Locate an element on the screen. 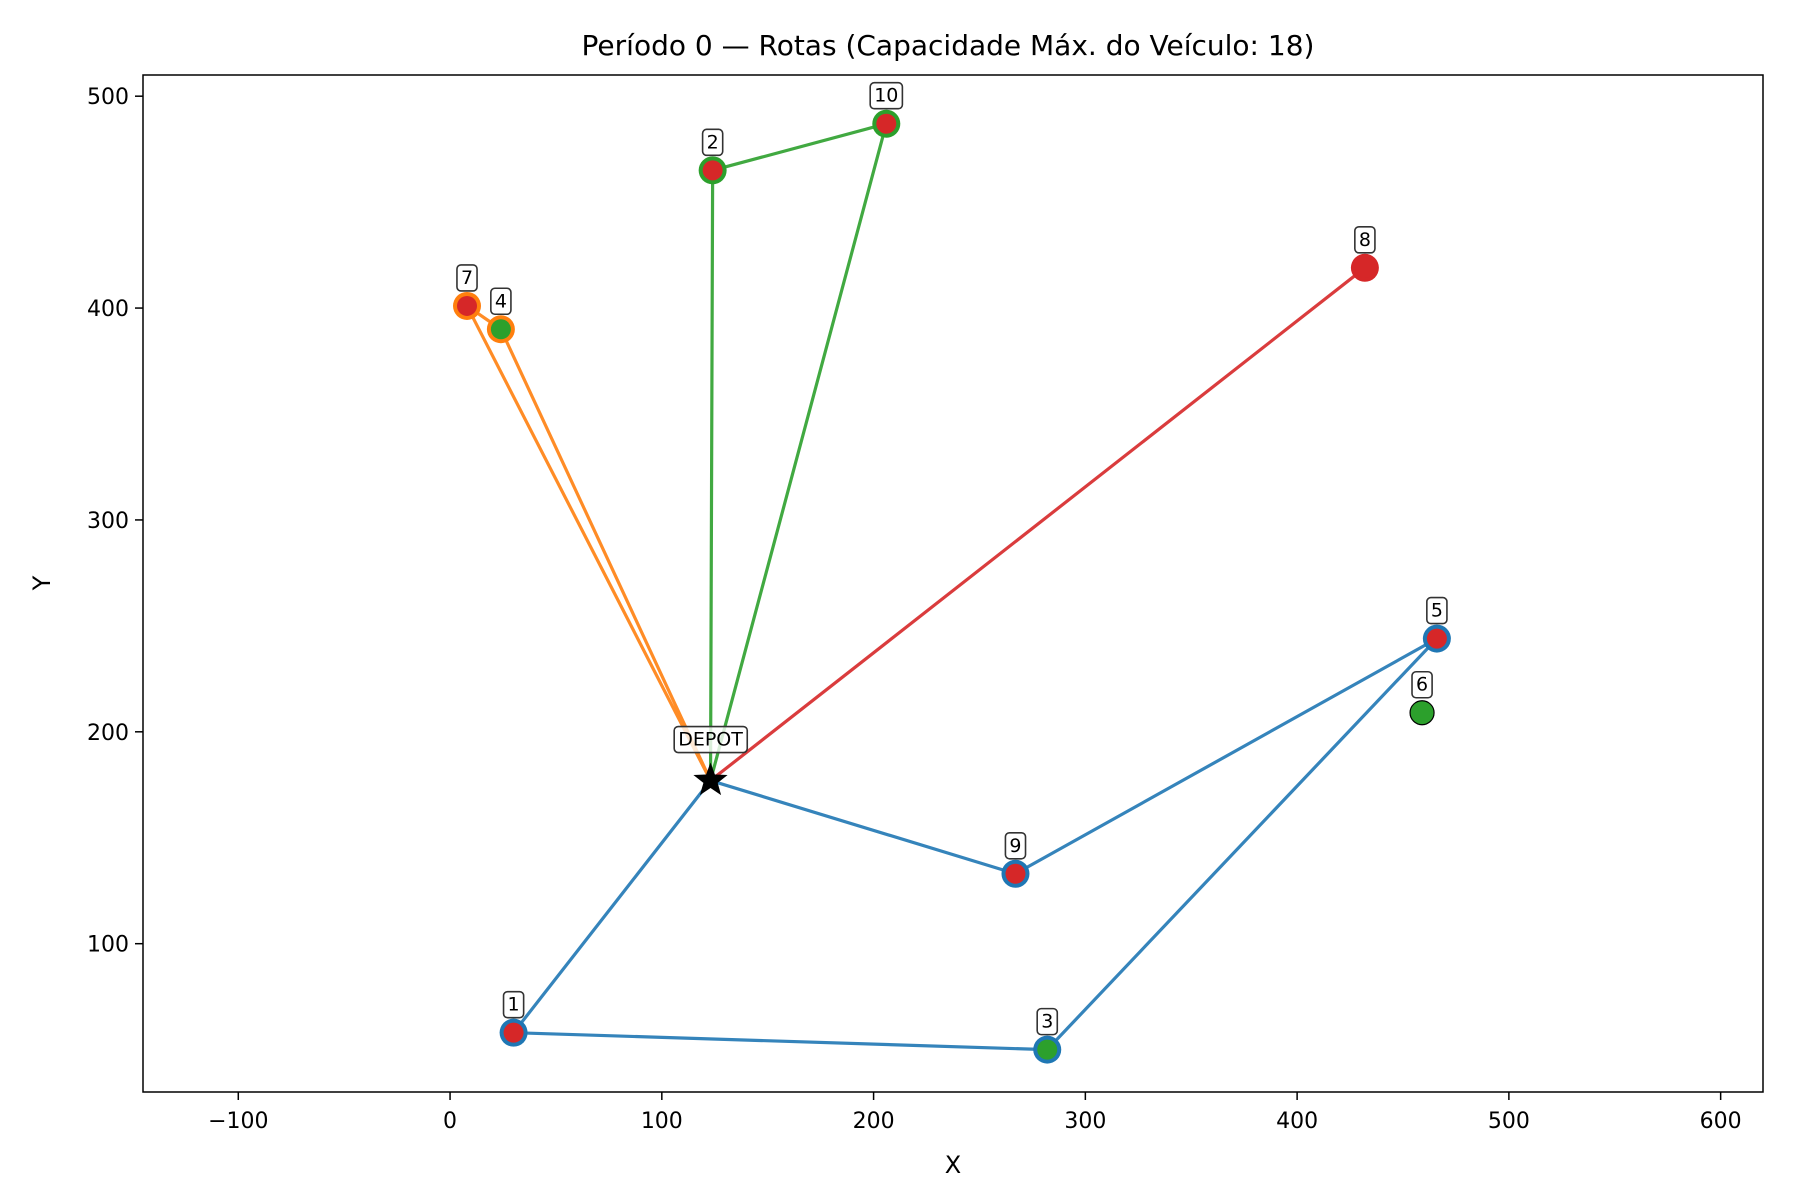  x-tick-label: 500 is located at coordinates (1509, 1121).